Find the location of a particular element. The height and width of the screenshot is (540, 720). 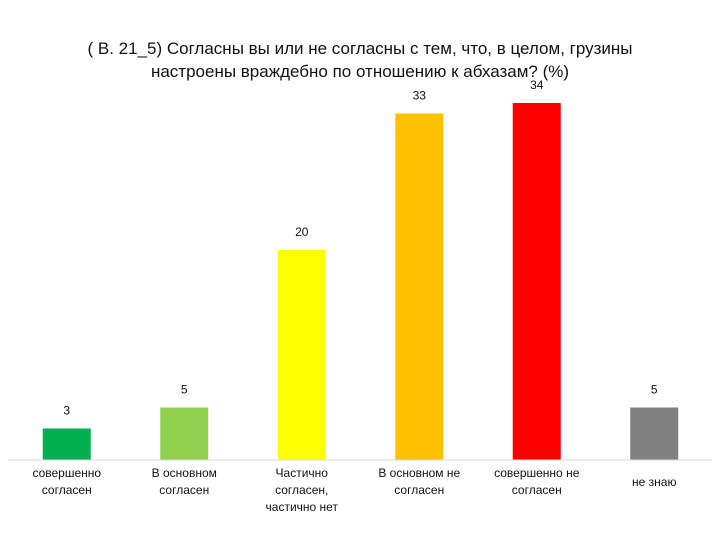

category-label-line: согласен, is located at coordinates (301, 490).